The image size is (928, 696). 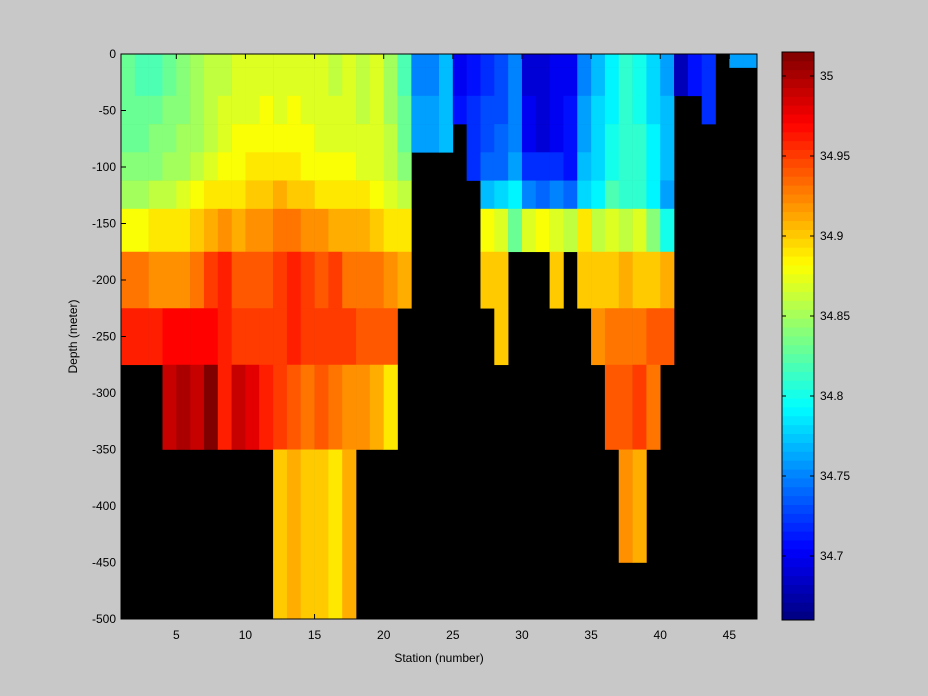 I want to click on colorbar-ticks: 34.7 34.75 34.8 34.85 34.9 34.95 35, so click(x=816, y=316).